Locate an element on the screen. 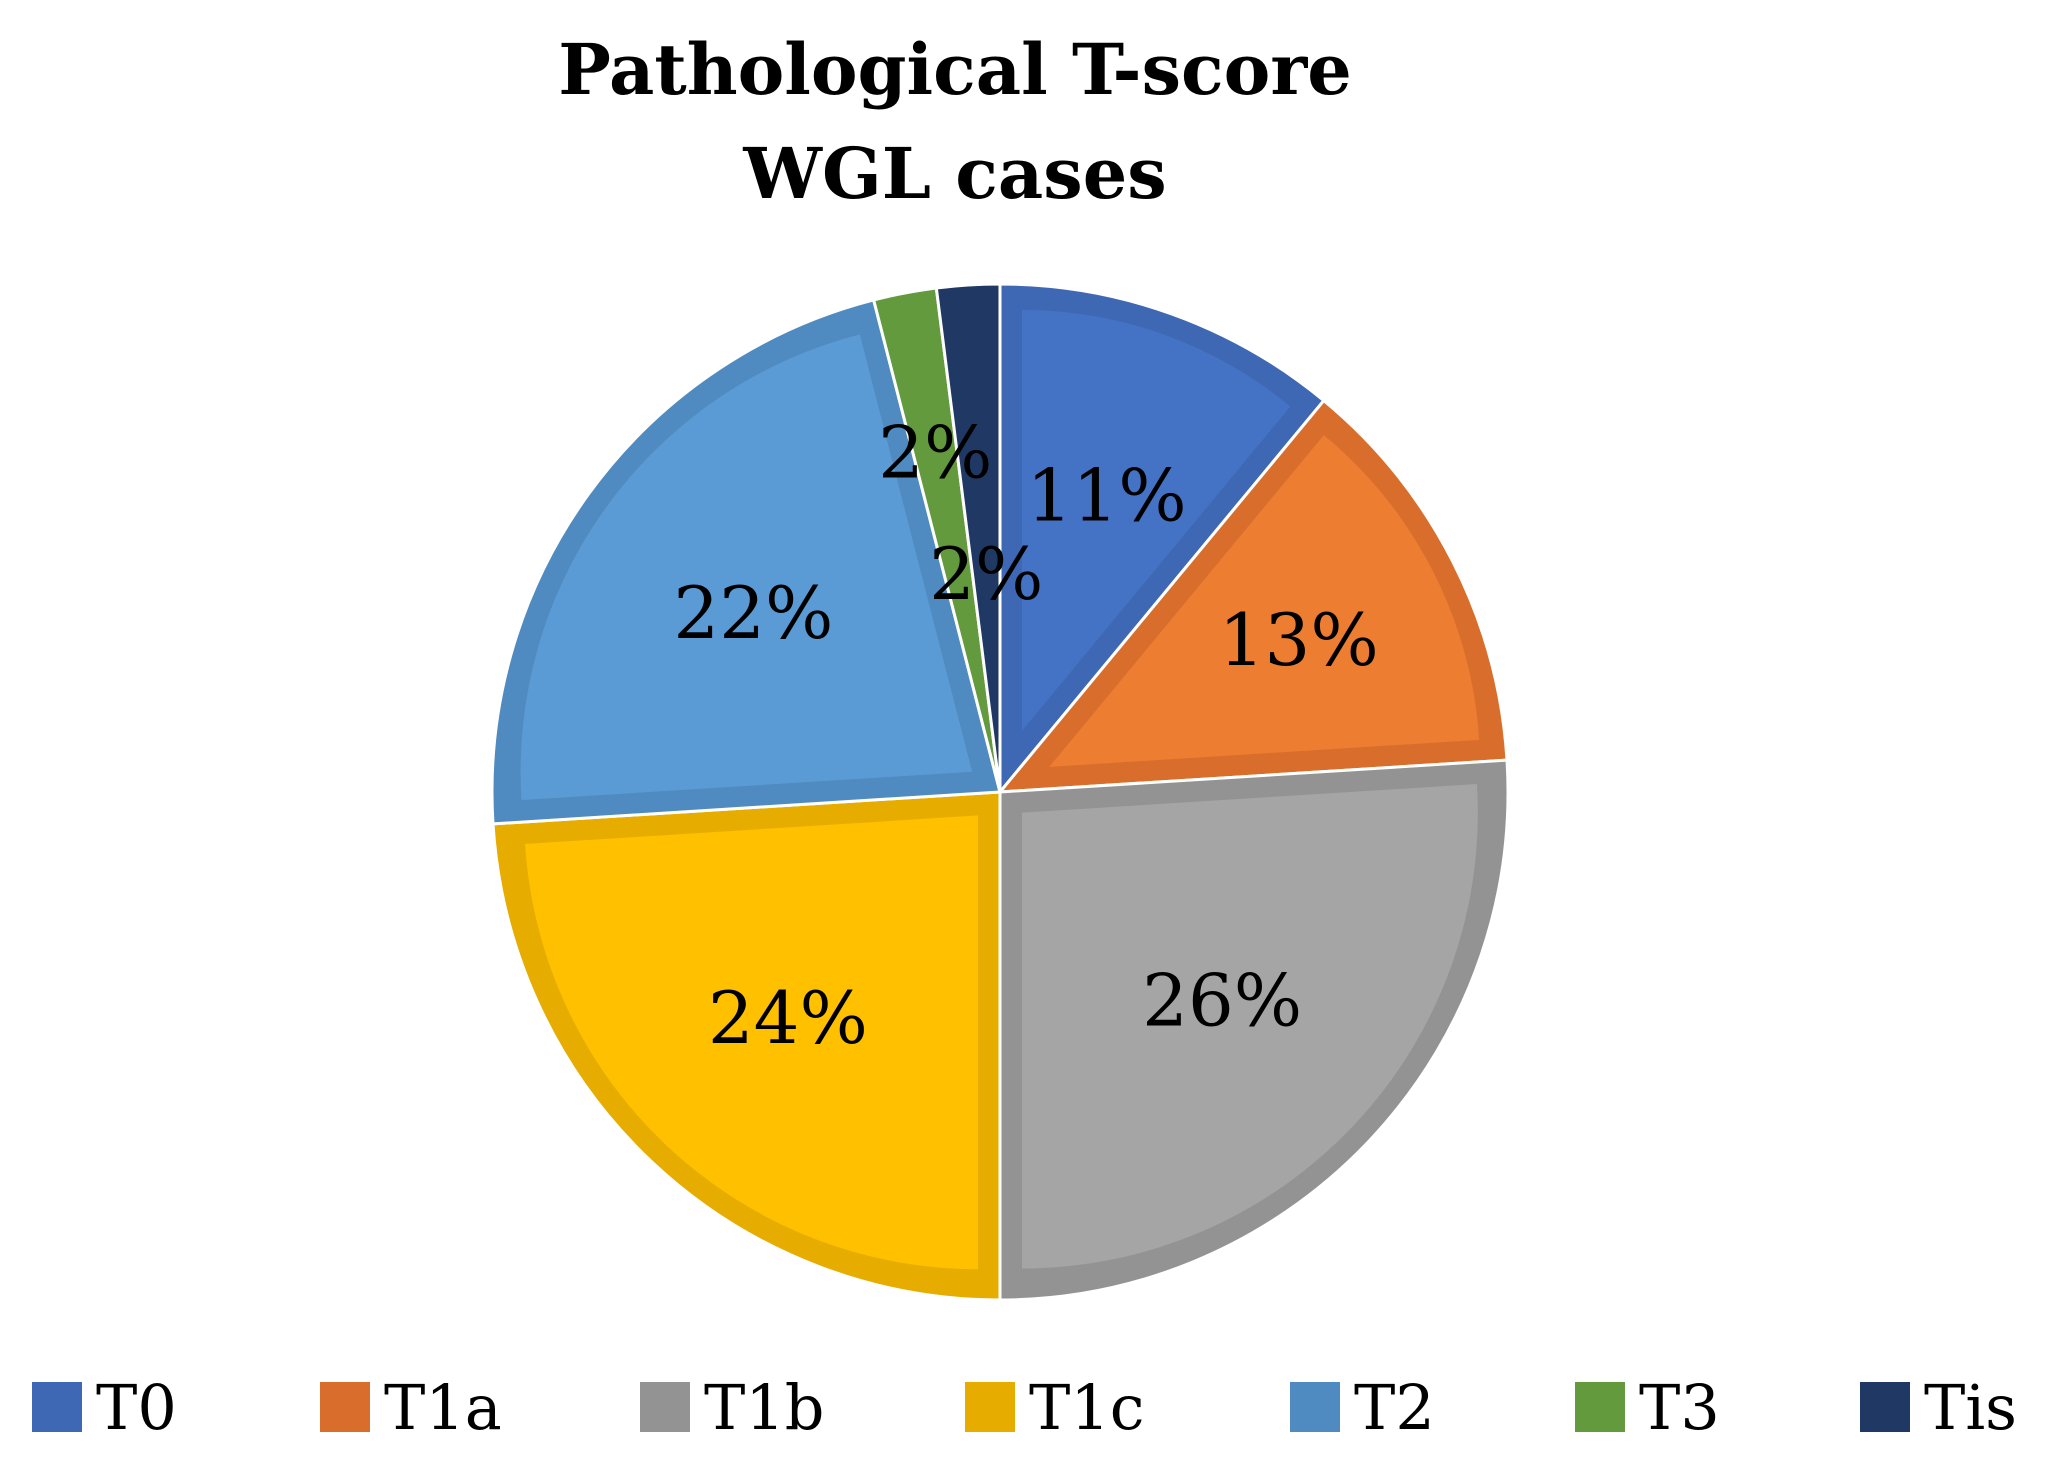  pie-slice-t0 is located at coordinates (1162, 538).